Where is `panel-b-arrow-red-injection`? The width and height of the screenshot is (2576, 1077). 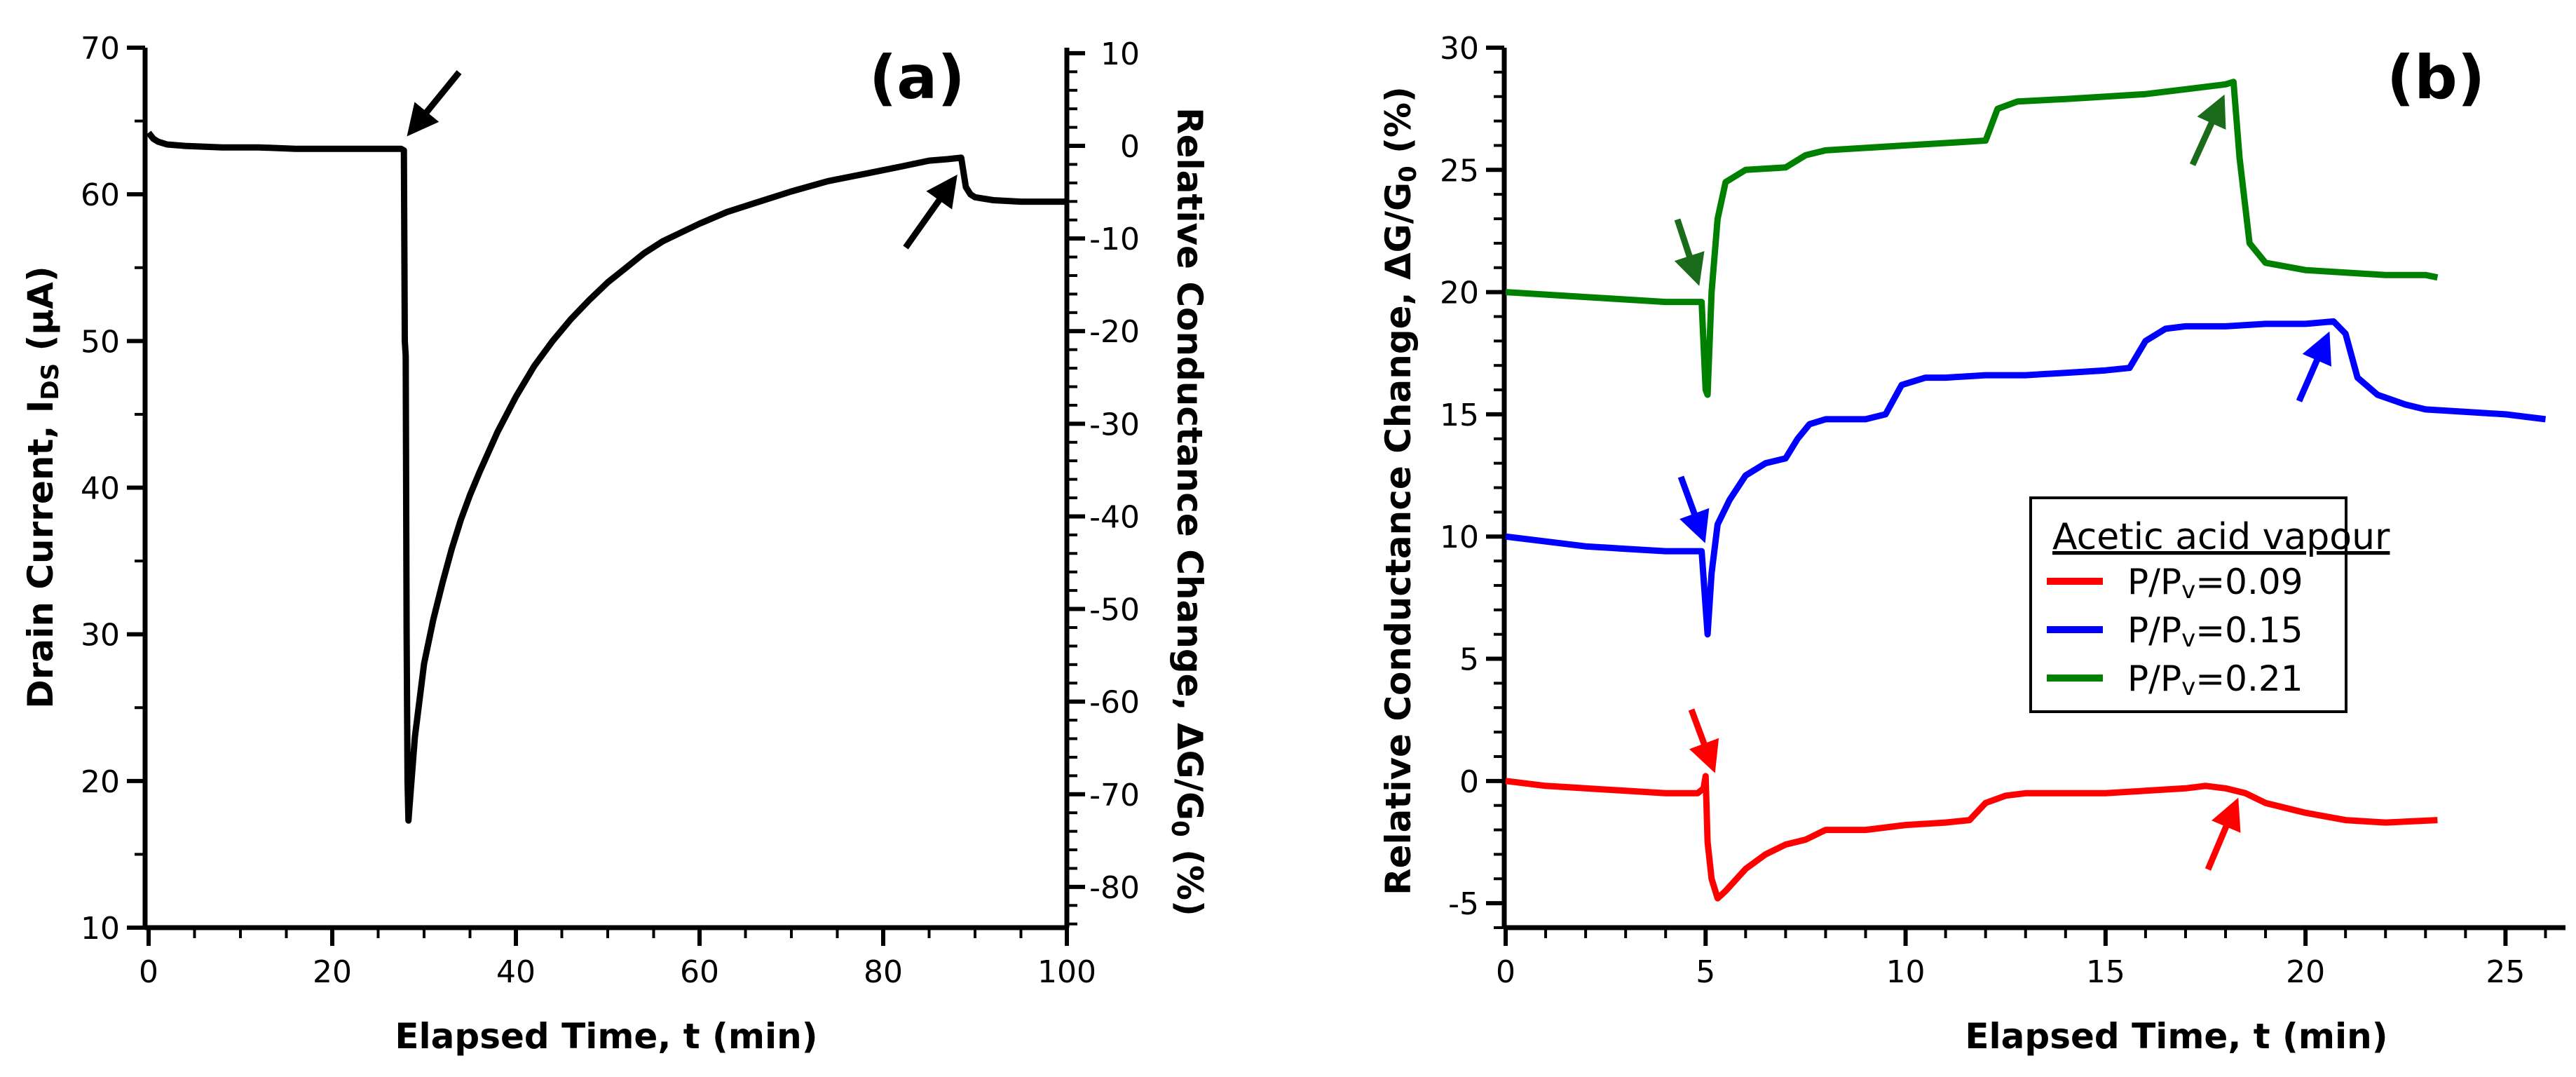 panel-b-arrow-red-injection is located at coordinates (1704, 740).